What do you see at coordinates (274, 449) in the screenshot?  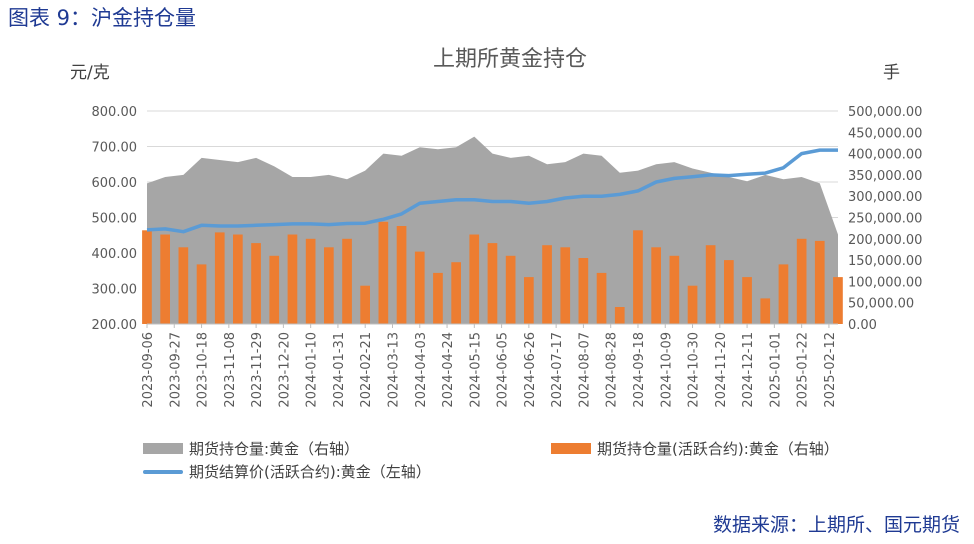 I see `legend-label-total-oi: 期货持仓量:黄金（右轴）` at bounding box center [274, 449].